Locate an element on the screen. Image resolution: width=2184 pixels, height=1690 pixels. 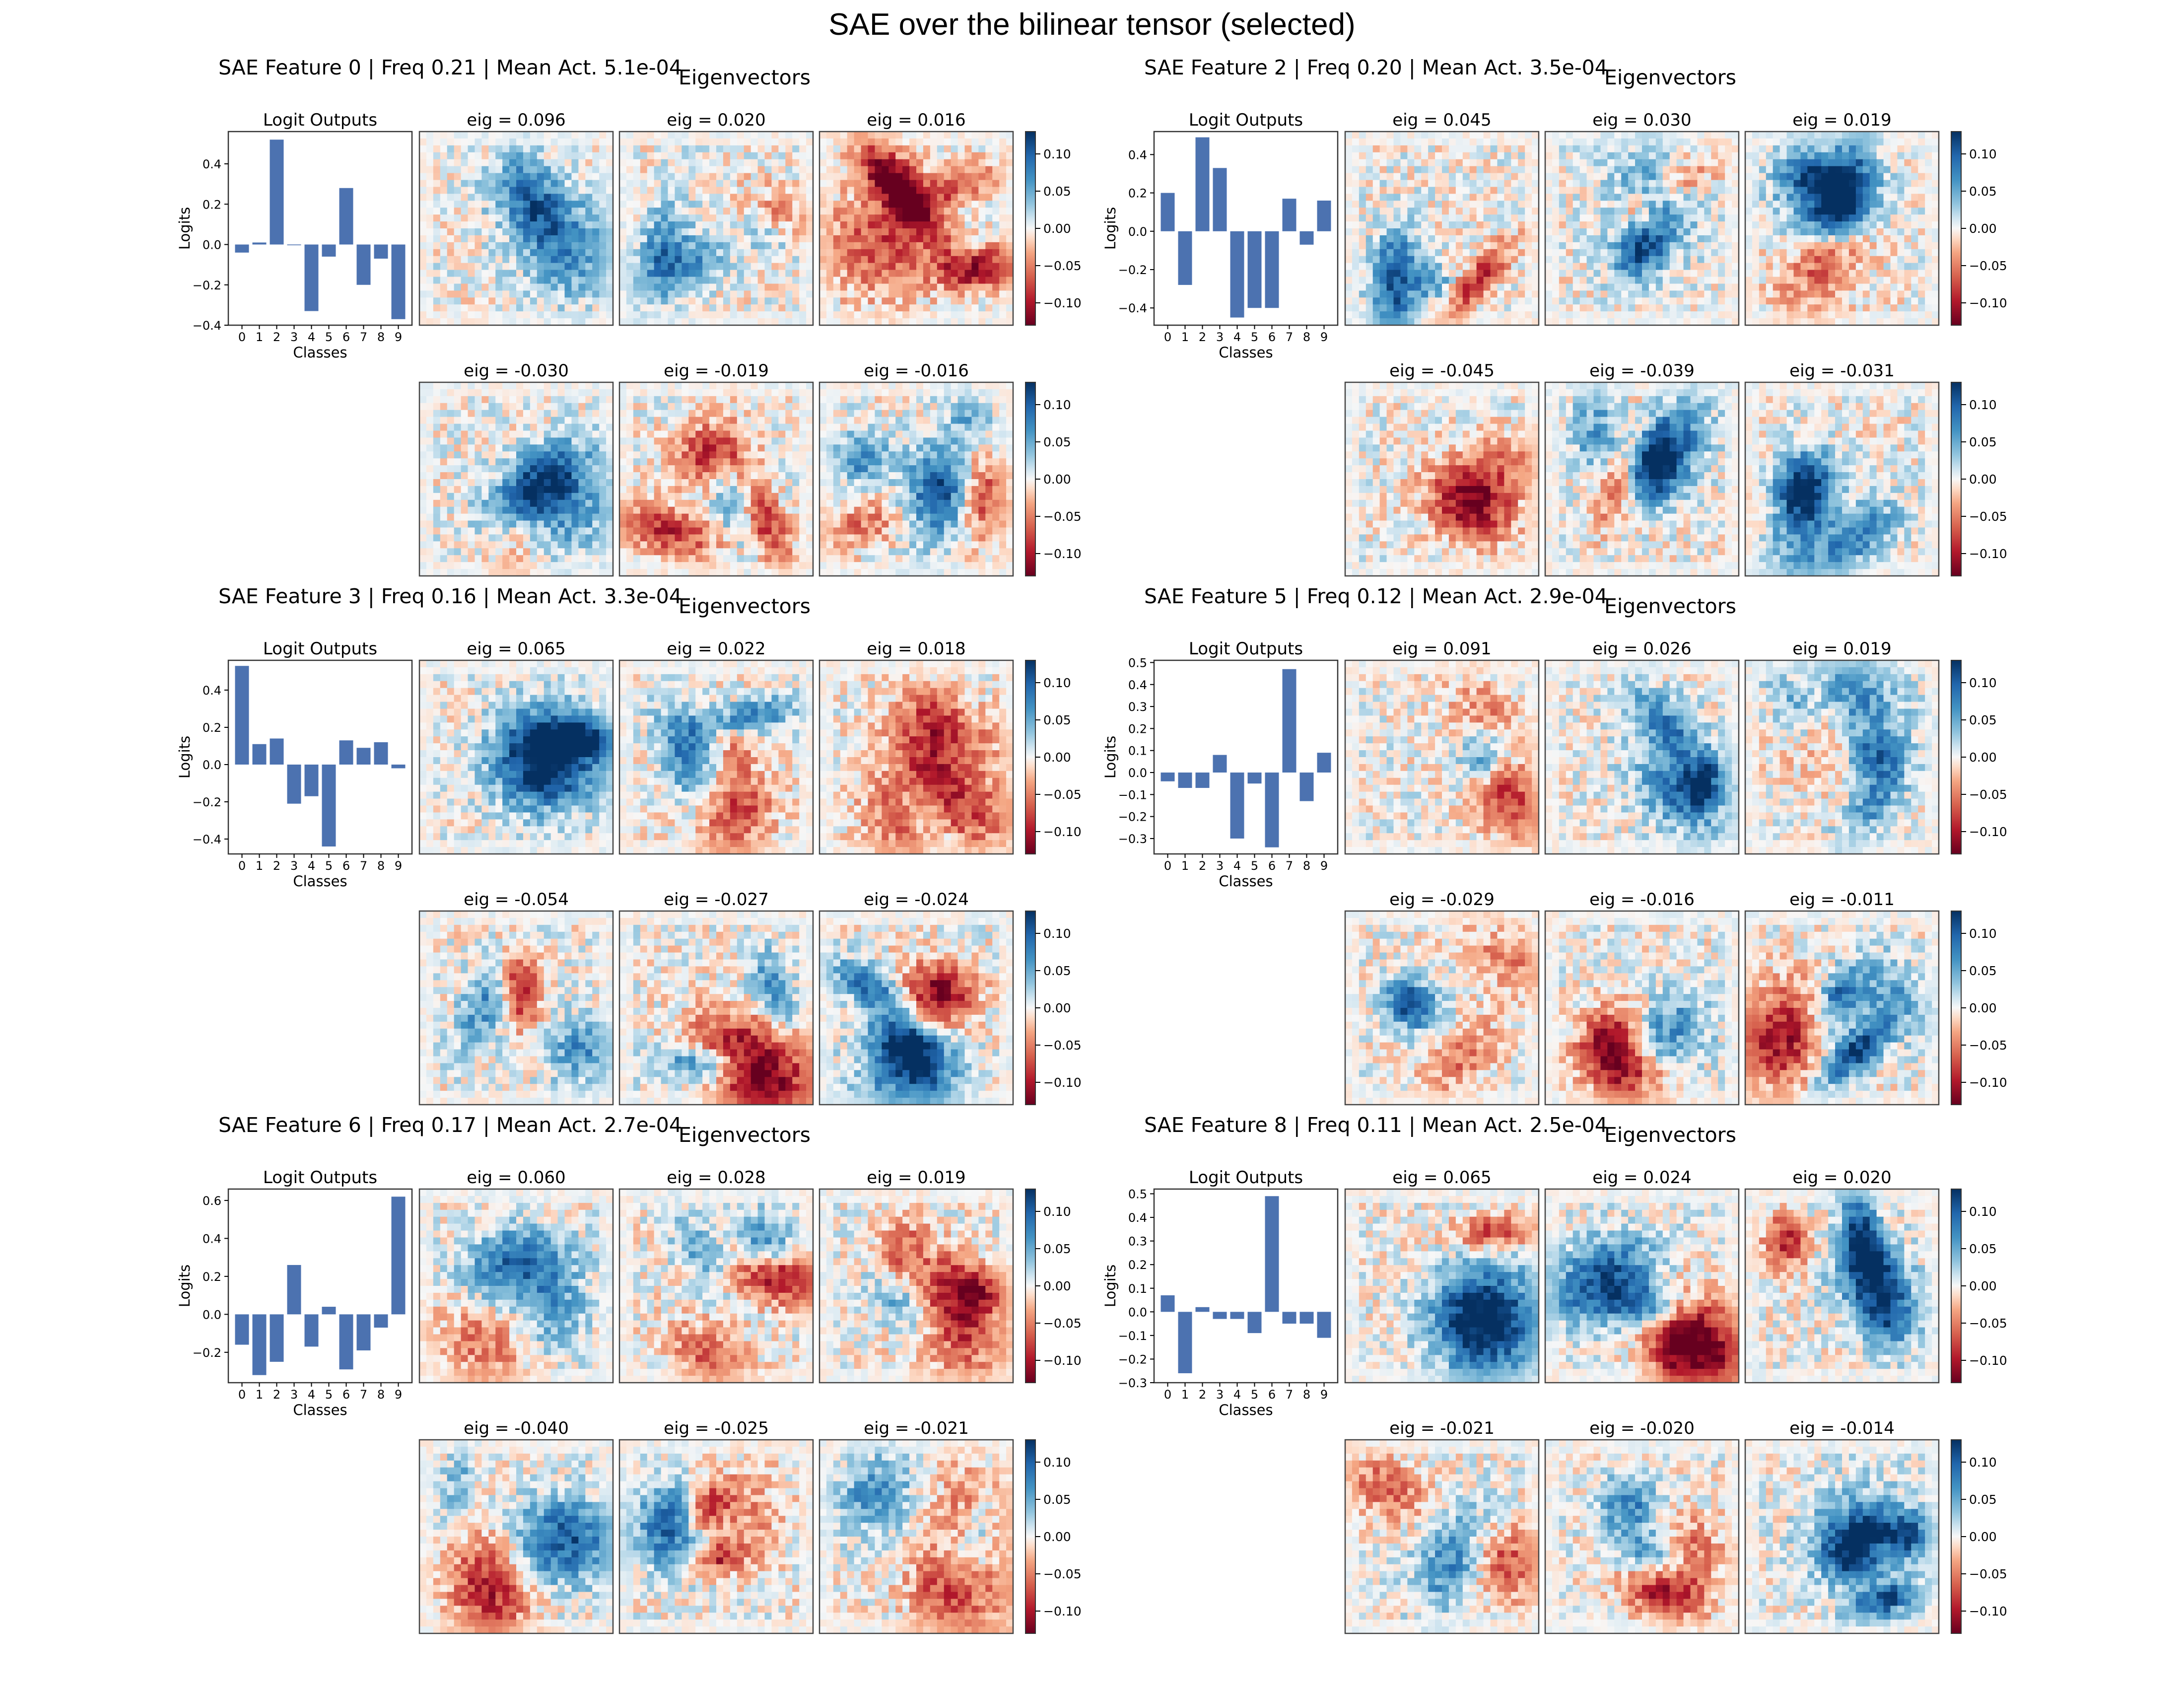
eigenvalue-label: eig = 0.028 is located at coordinates (716, 1178).